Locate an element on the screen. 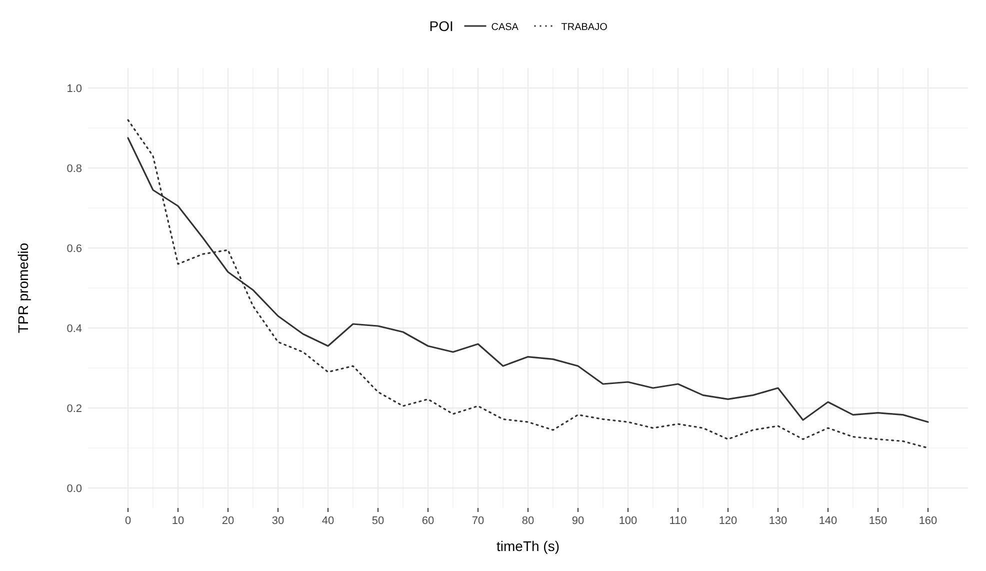 The width and height of the screenshot is (986, 571). x-tick-label: 160 is located at coordinates (928, 521).